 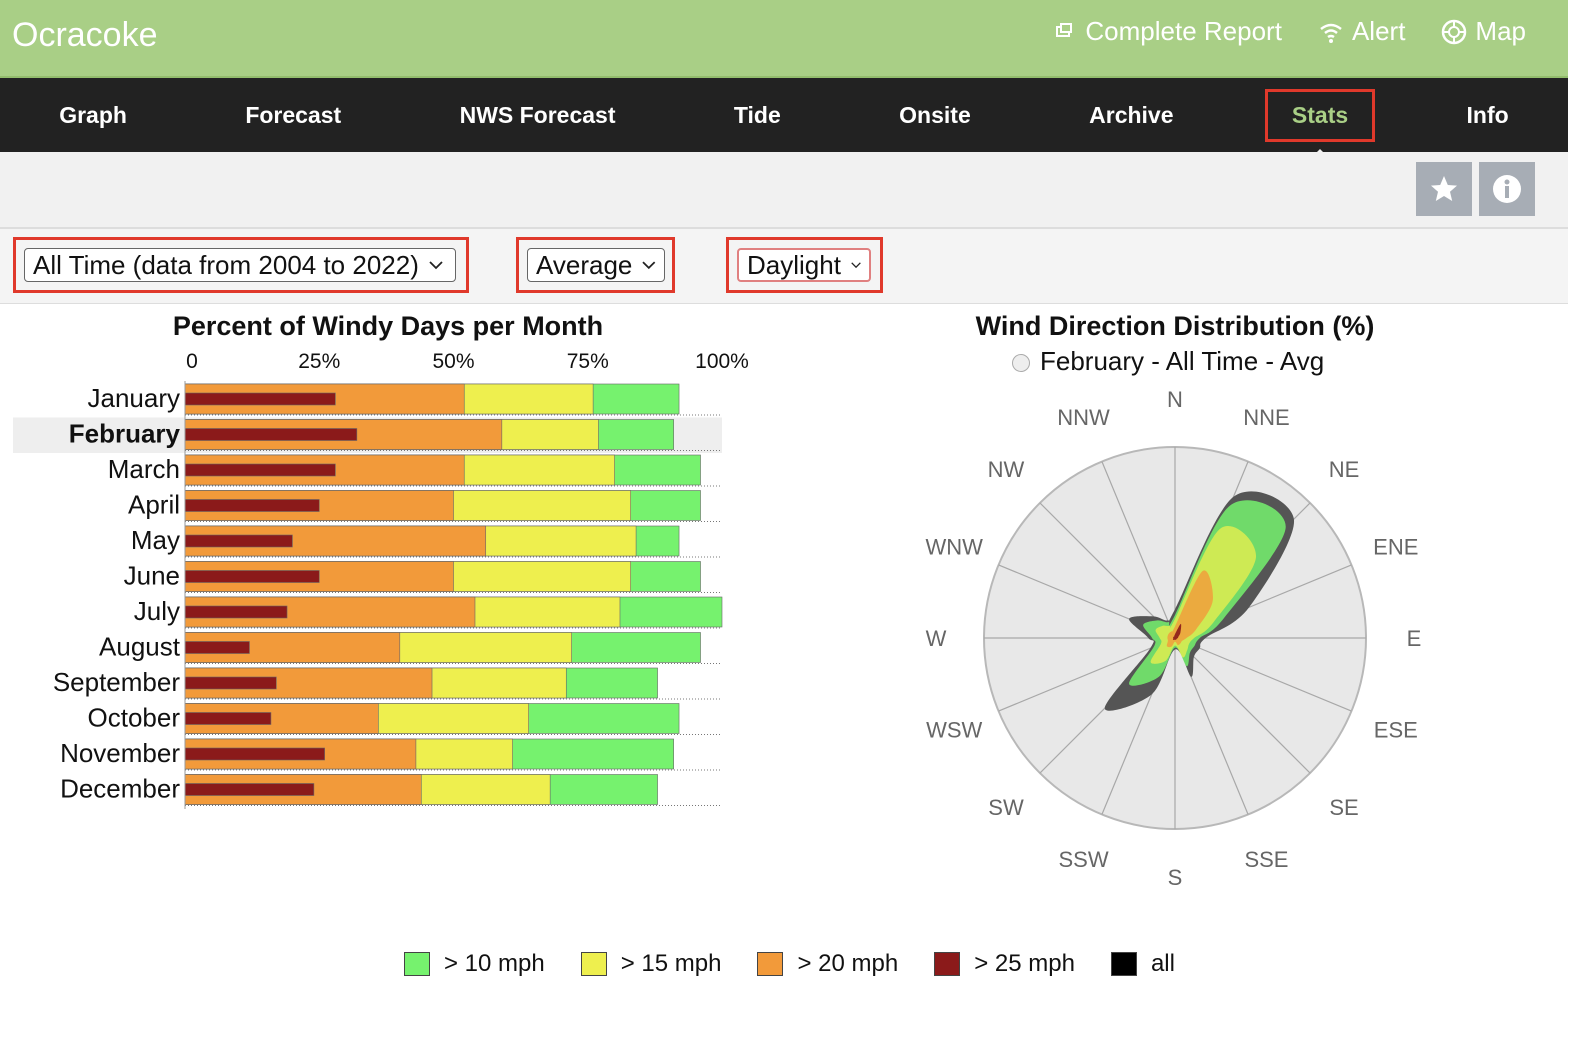 What do you see at coordinates (1177, 632) in the screenshot?
I see `radar-series-area` at bounding box center [1177, 632].